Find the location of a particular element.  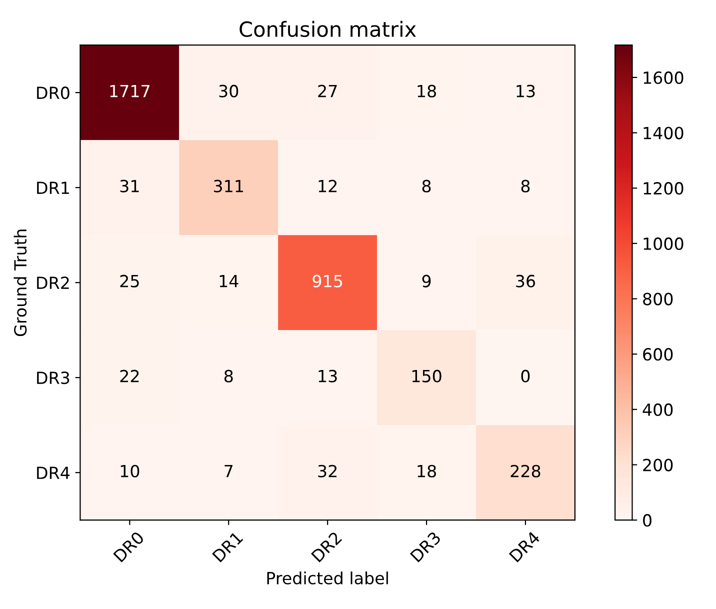

x-axis-title: Predicted label is located at coordinates (327, 578).